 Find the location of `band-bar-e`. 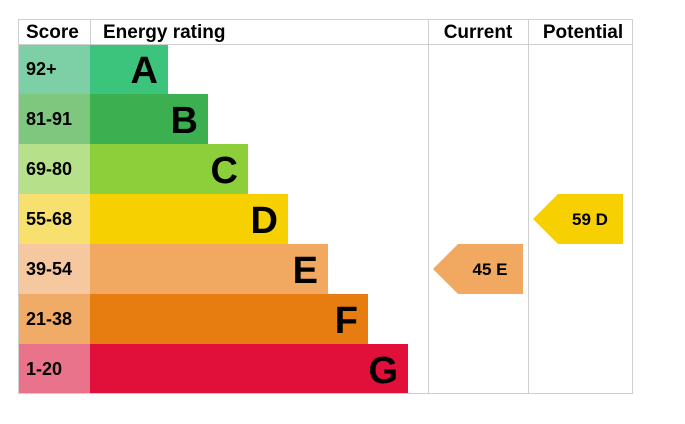

band-bar-e is located at coordinates (209, 269).